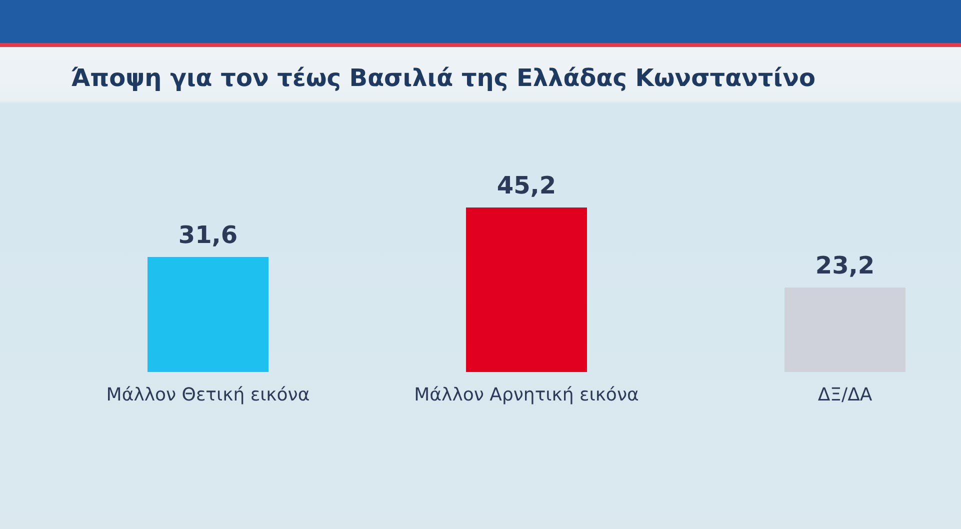  What do you see at coordinates (526, 185) in the screenshot?
I see `data-label: 45,2` at bounding box center [526, 185].